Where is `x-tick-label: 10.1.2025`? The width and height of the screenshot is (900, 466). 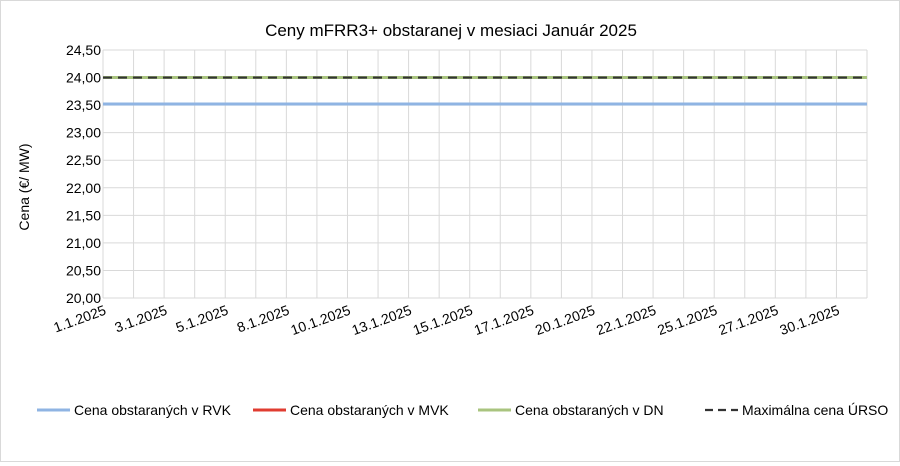
x-tick-label: 10.1.2025 is located at coordinates (320, 320).